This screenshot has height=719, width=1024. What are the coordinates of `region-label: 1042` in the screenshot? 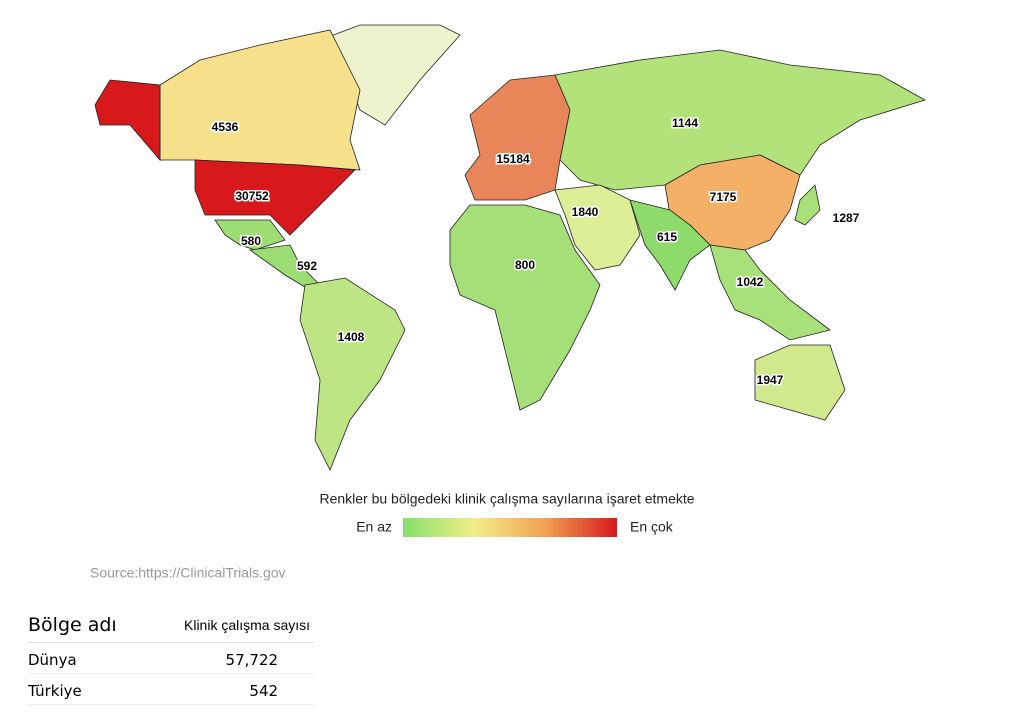 It's located at (750, 282).